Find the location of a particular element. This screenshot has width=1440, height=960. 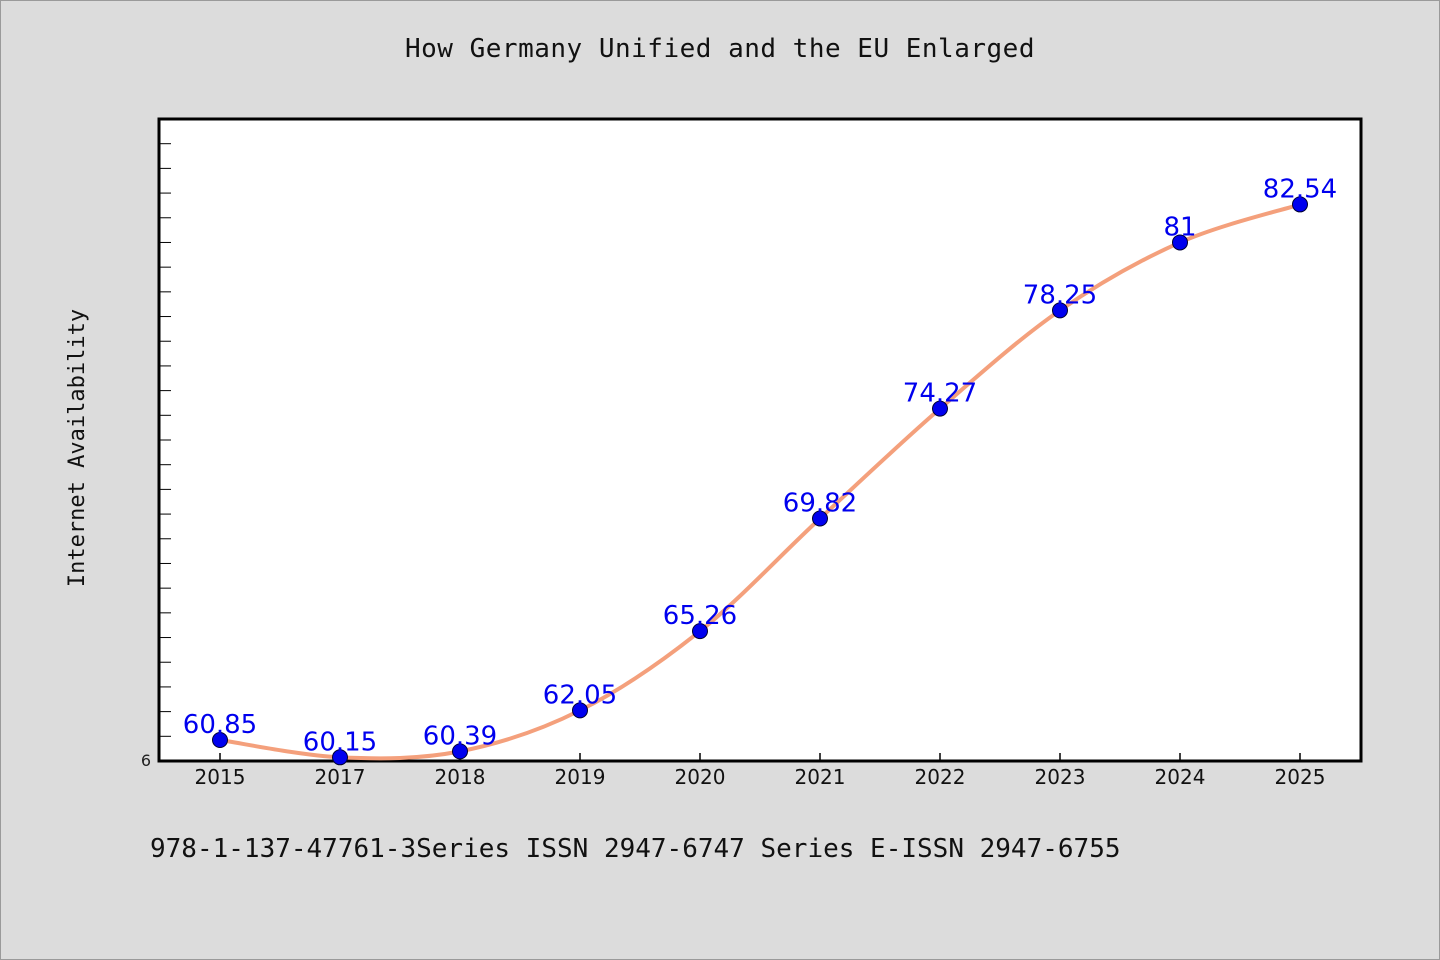

x-tick-label: 2023 is located at coordinates (1060, 777).